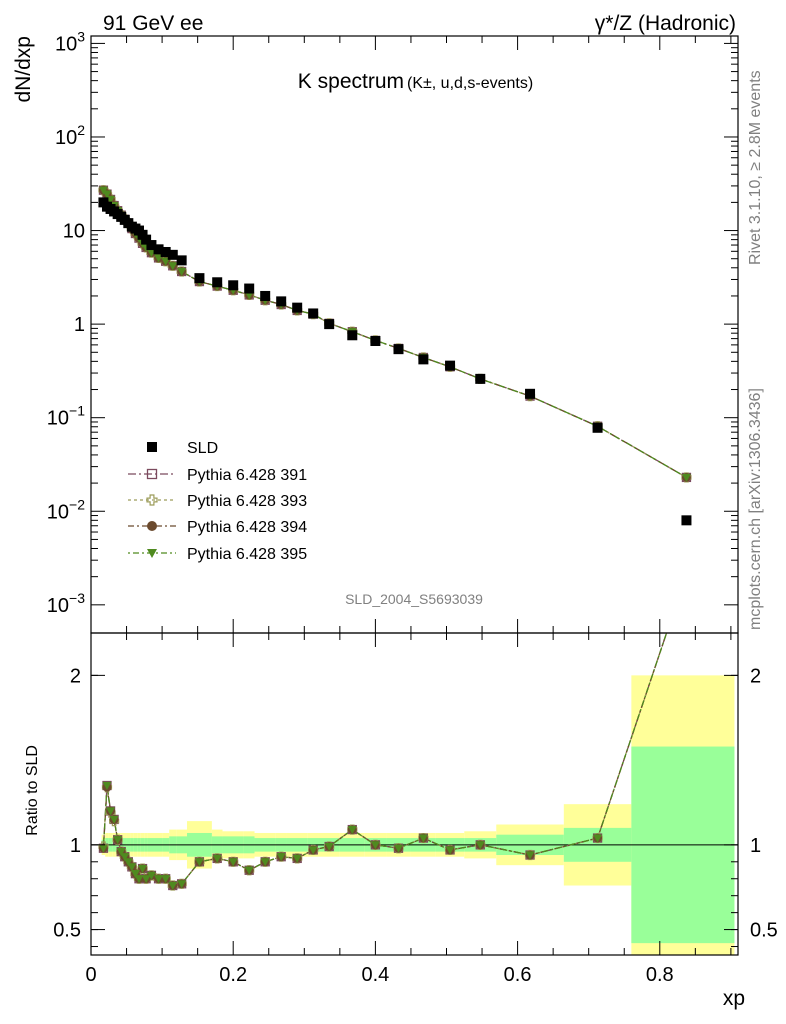  Describe the element at coordinates (414, 599) in the screenshot. I see `analysis-id: SLD_2004_S5693039` at that location.